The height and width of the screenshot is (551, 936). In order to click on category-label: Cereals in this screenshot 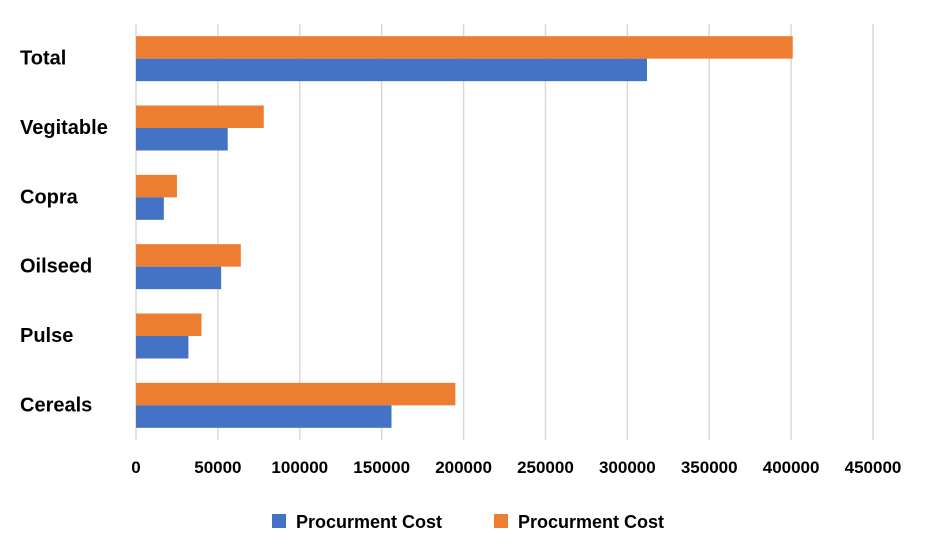, I will do `click(56, 405)`.